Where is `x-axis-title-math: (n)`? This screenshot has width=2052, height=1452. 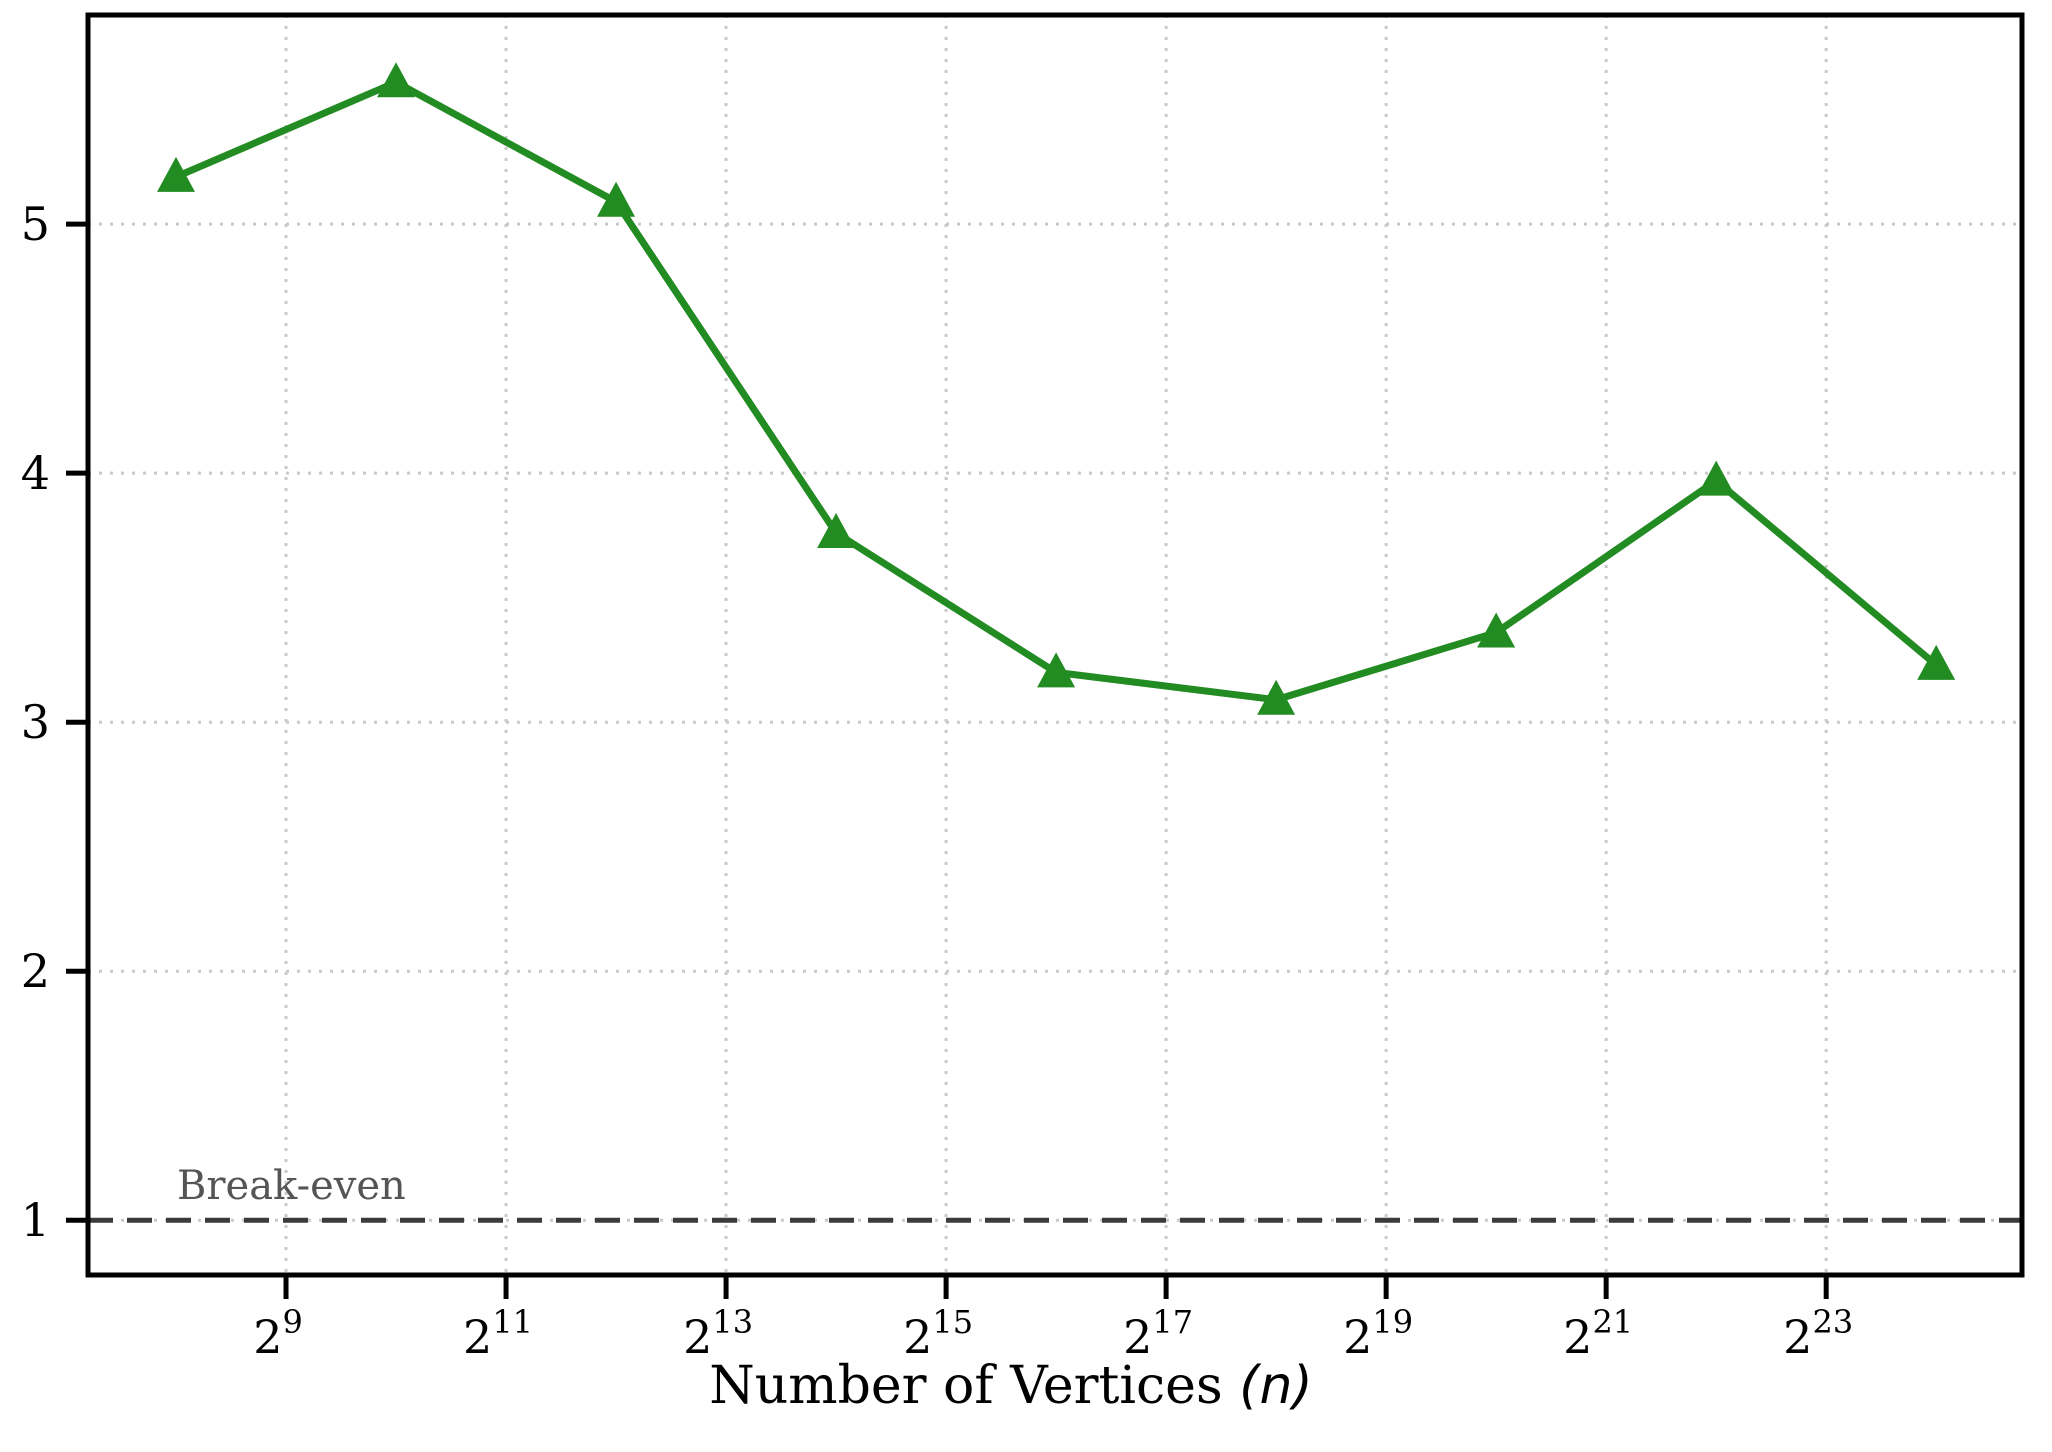 x-axis-title-math: (n) is located at coordinates (1276, 1386).